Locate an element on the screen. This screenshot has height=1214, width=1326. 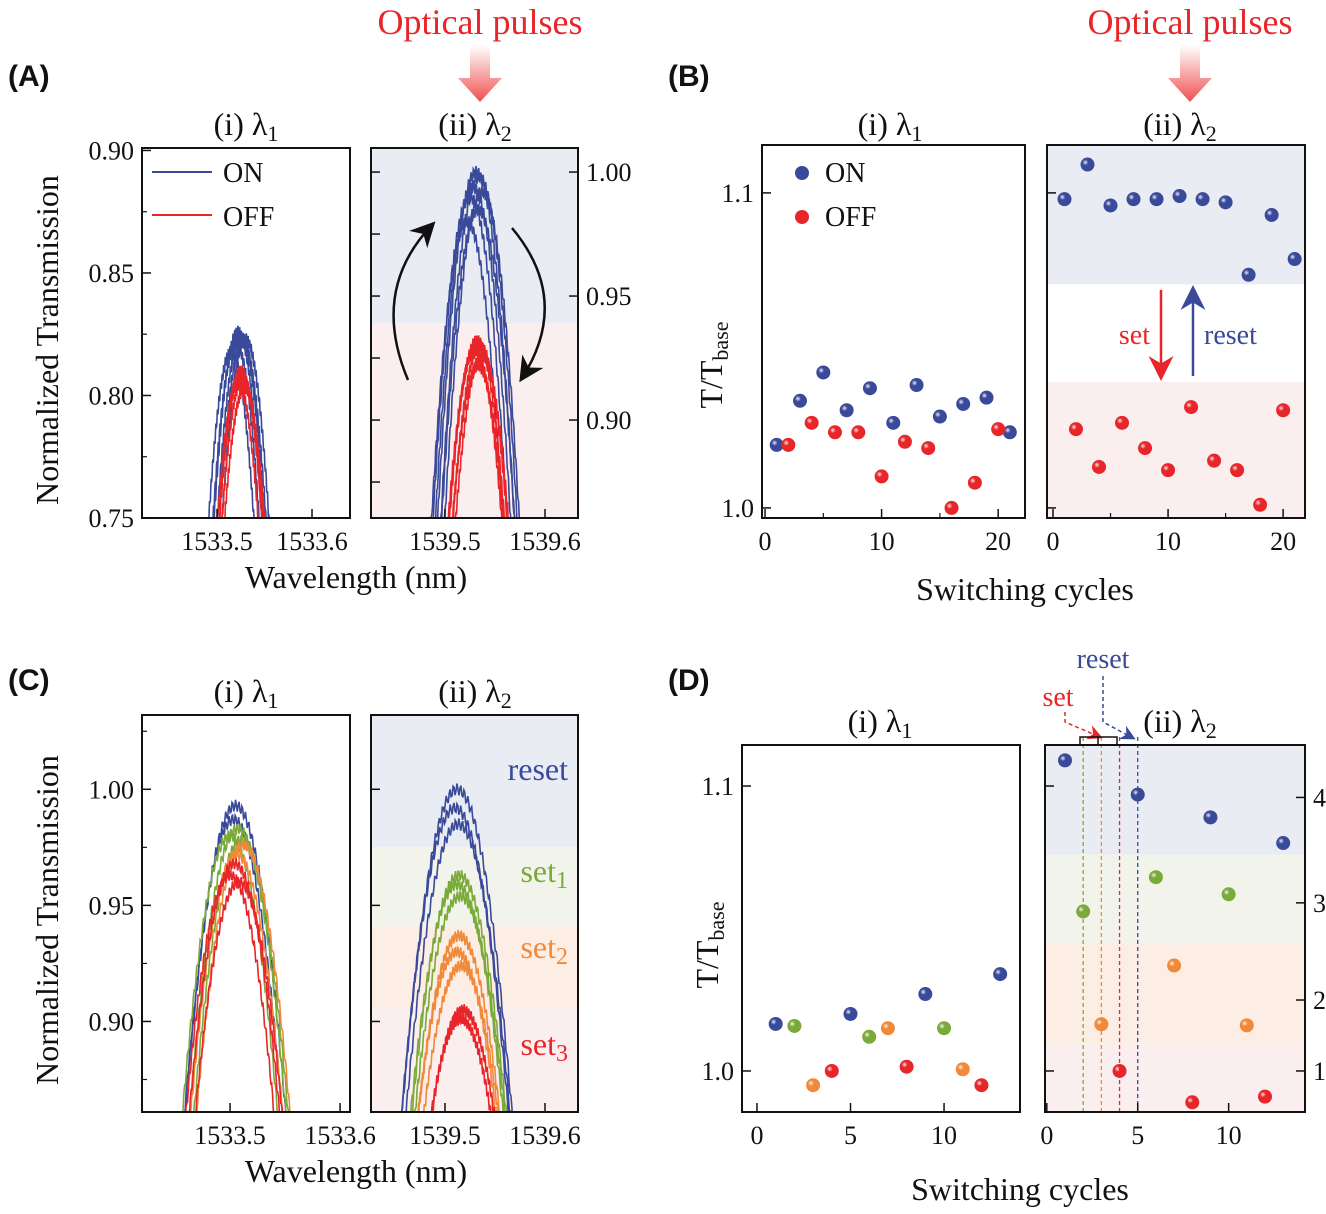
plot-A-i is located at coordinates (246, 333).